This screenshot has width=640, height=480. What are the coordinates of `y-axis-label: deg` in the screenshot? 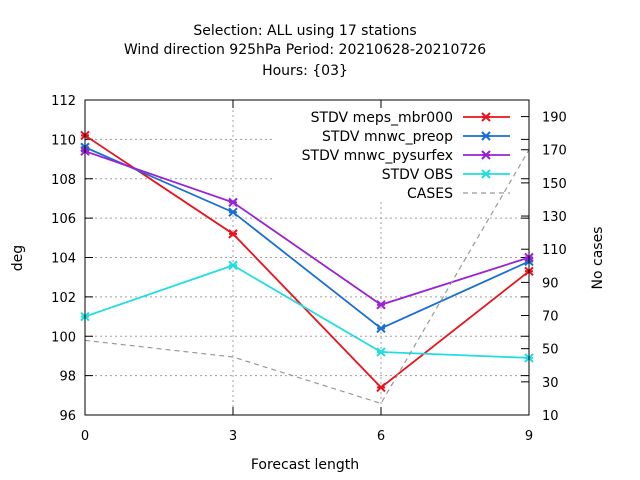 It's located at (18, 258).